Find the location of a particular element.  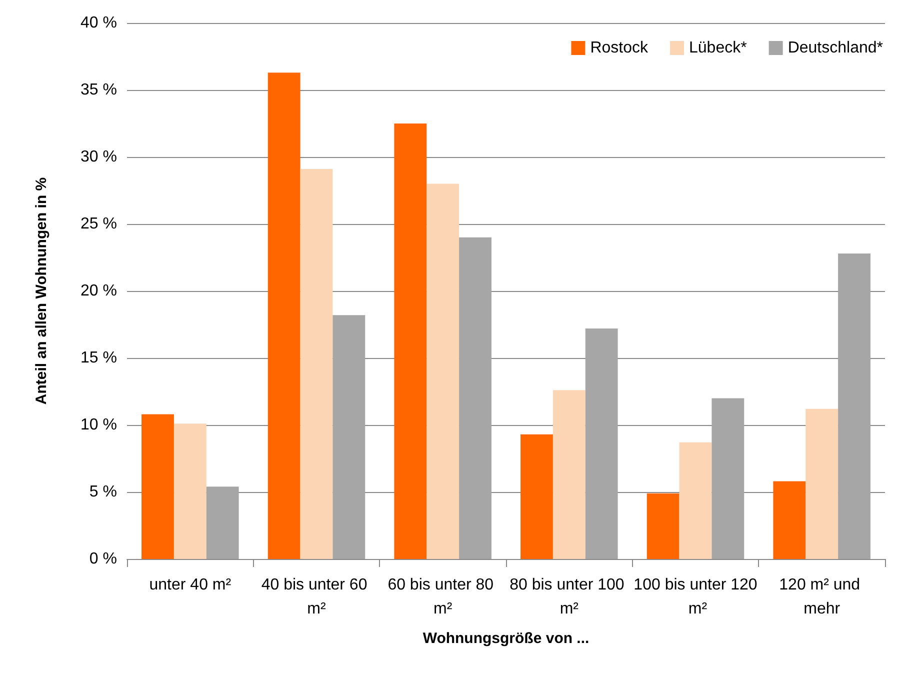

y-tick-label: 40 % is located at coordinates (98, 23).